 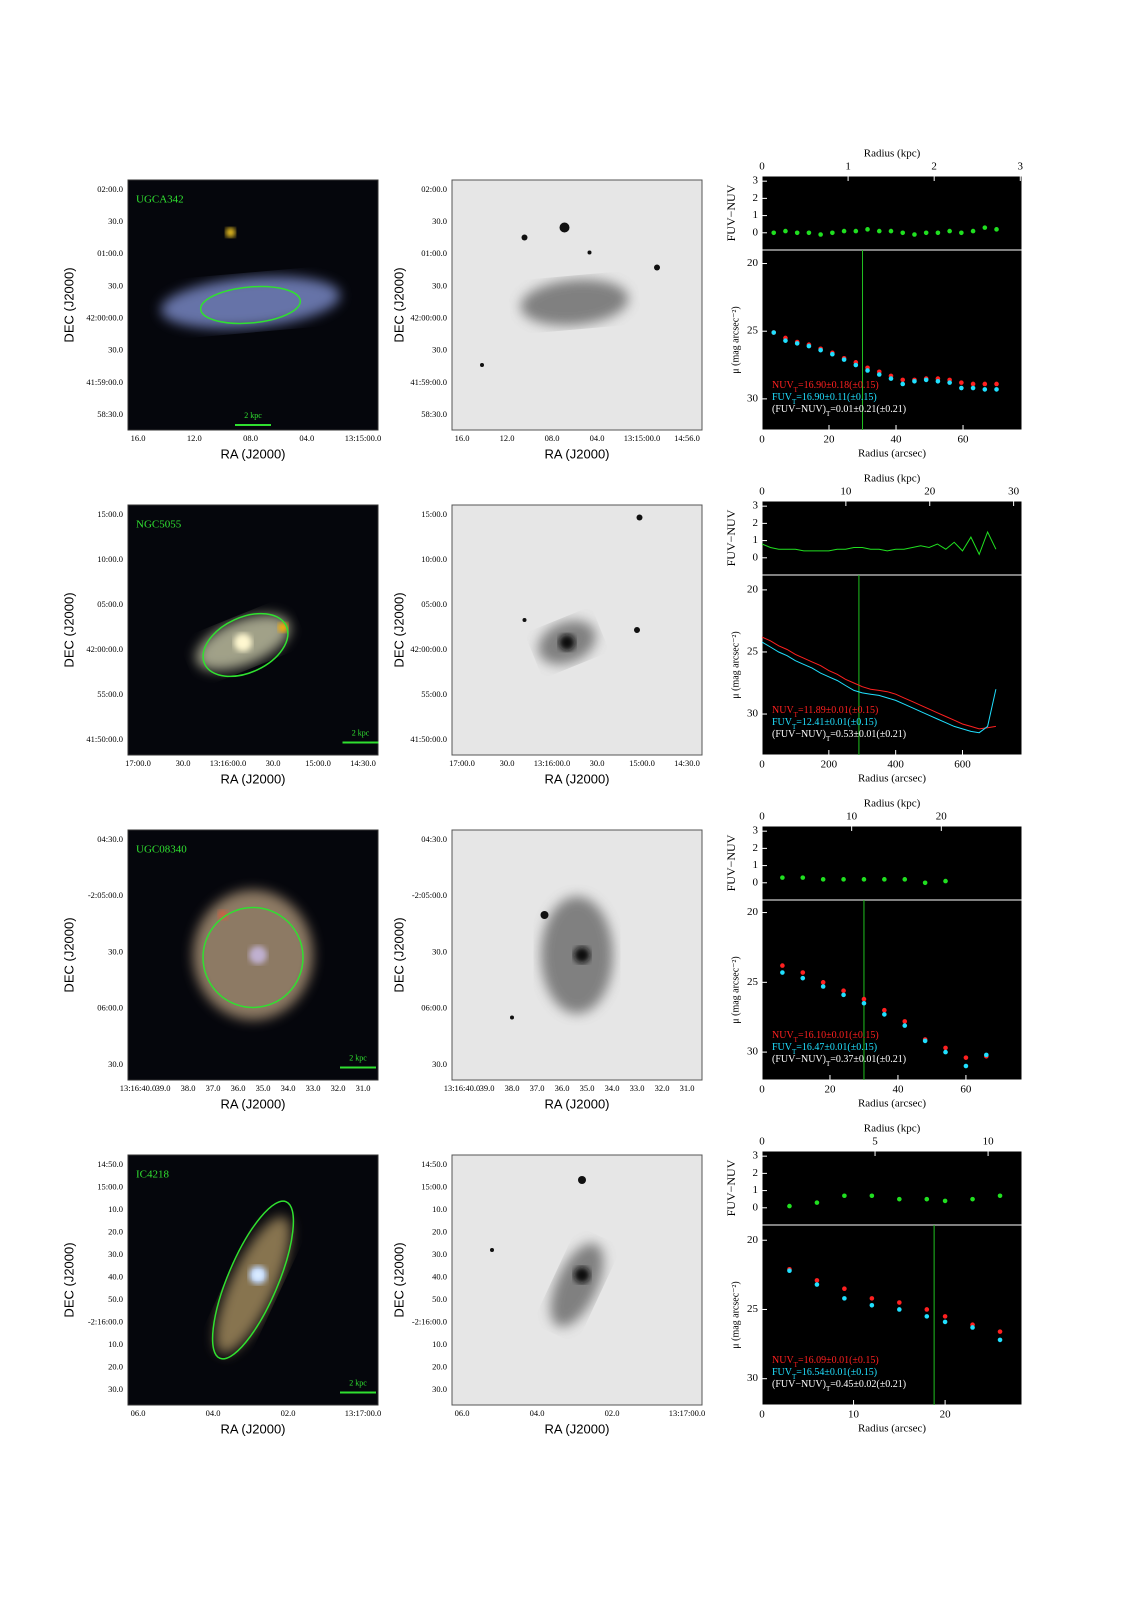 What do you see at coordinates (830, 1090) in the screenshot?
I see `x-tick-label: 20` at bounding box center [830, 1090].